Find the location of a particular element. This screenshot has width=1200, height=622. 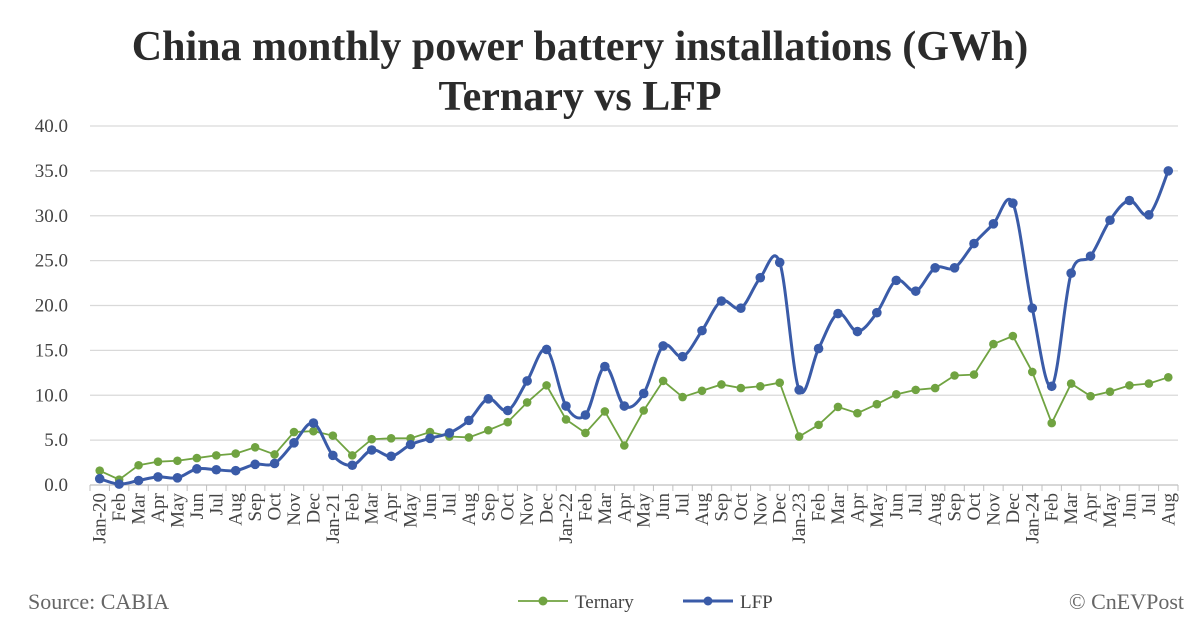

y-tick-label: 15.0 is located at coordinates (51, 350).